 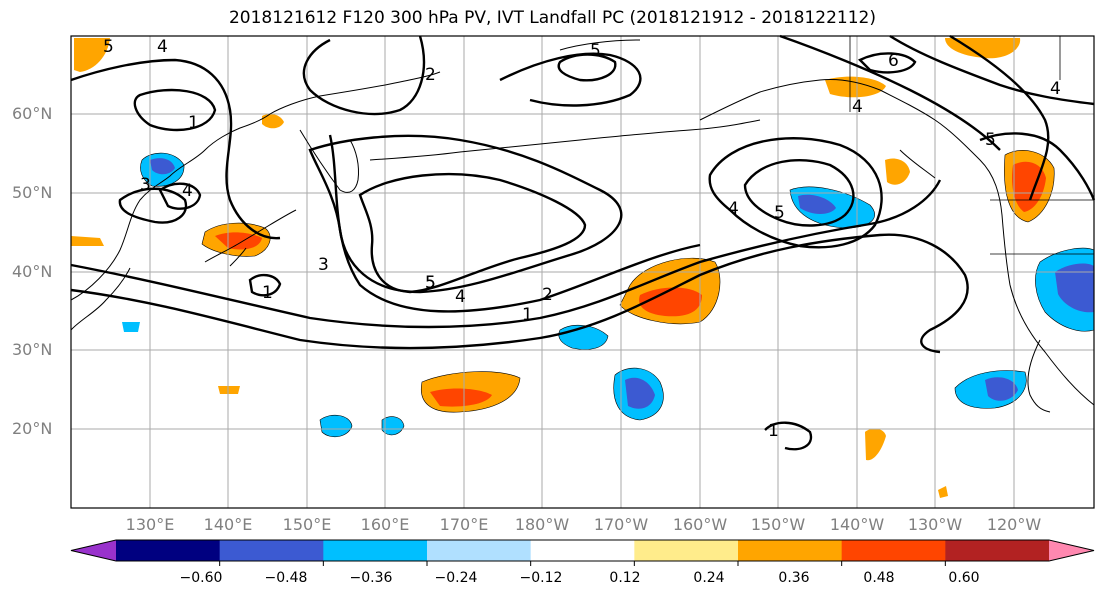 What do you see at coordinates (32, 428) in the screenshot?
I see `lat-label: 20°N` at bounding box center [32, 428].